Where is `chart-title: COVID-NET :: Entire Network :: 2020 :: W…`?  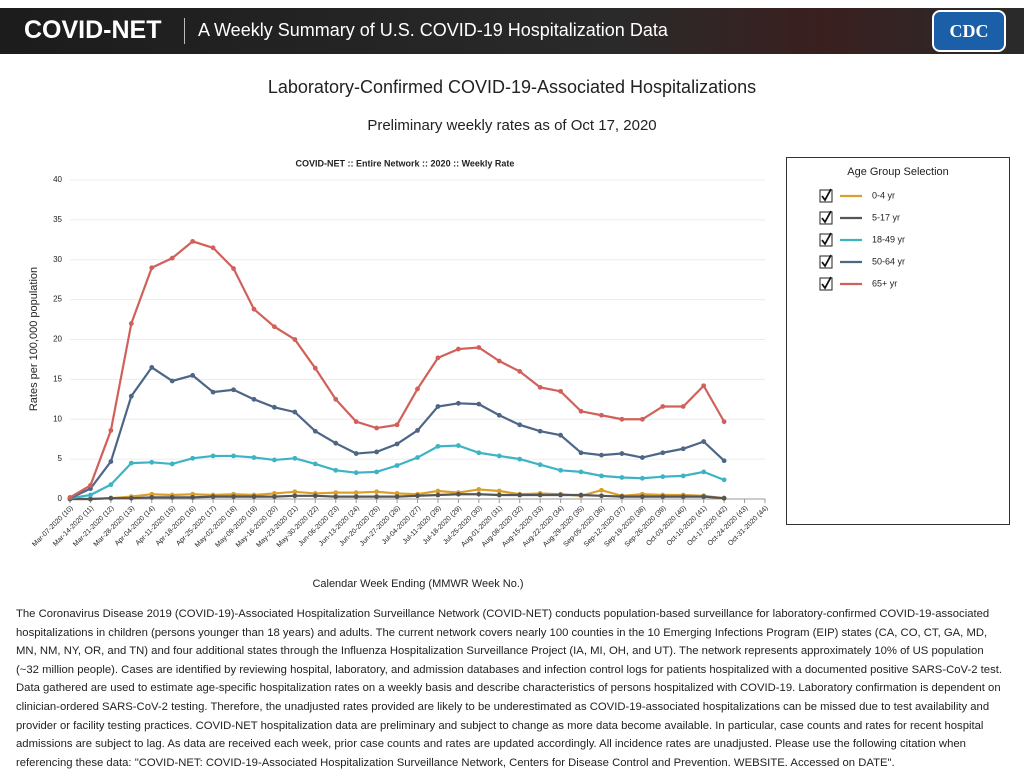 chart-title: COVID-NET :: Entire Network :: 2020 :: W… is located at coordinates (405, 163).